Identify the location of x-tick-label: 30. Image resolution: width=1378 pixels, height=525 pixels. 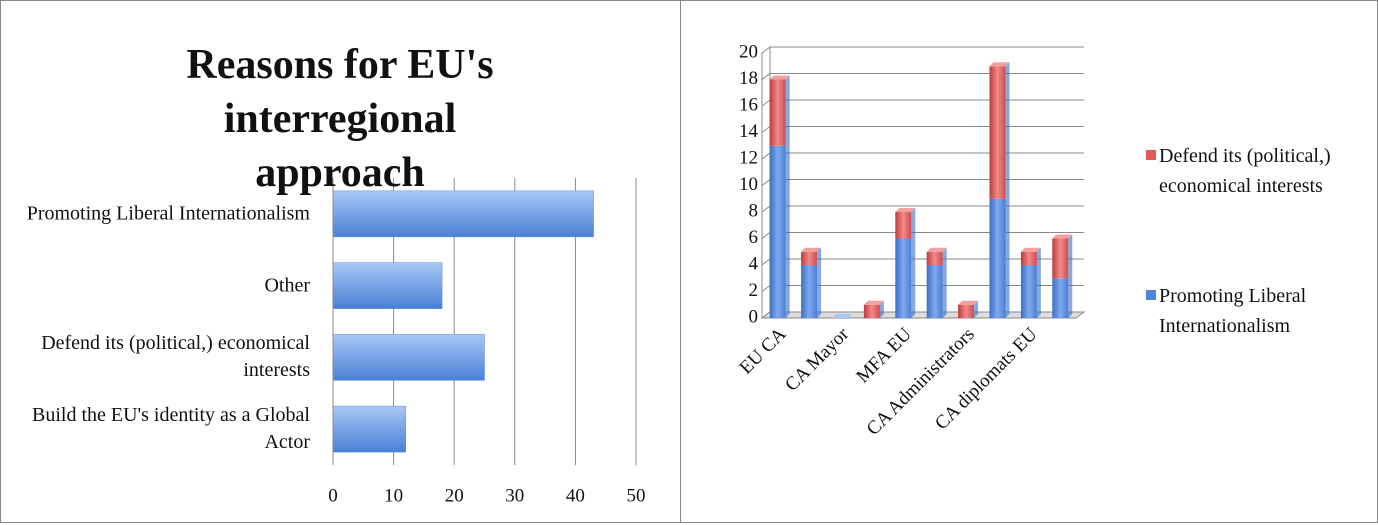
(514, 495).